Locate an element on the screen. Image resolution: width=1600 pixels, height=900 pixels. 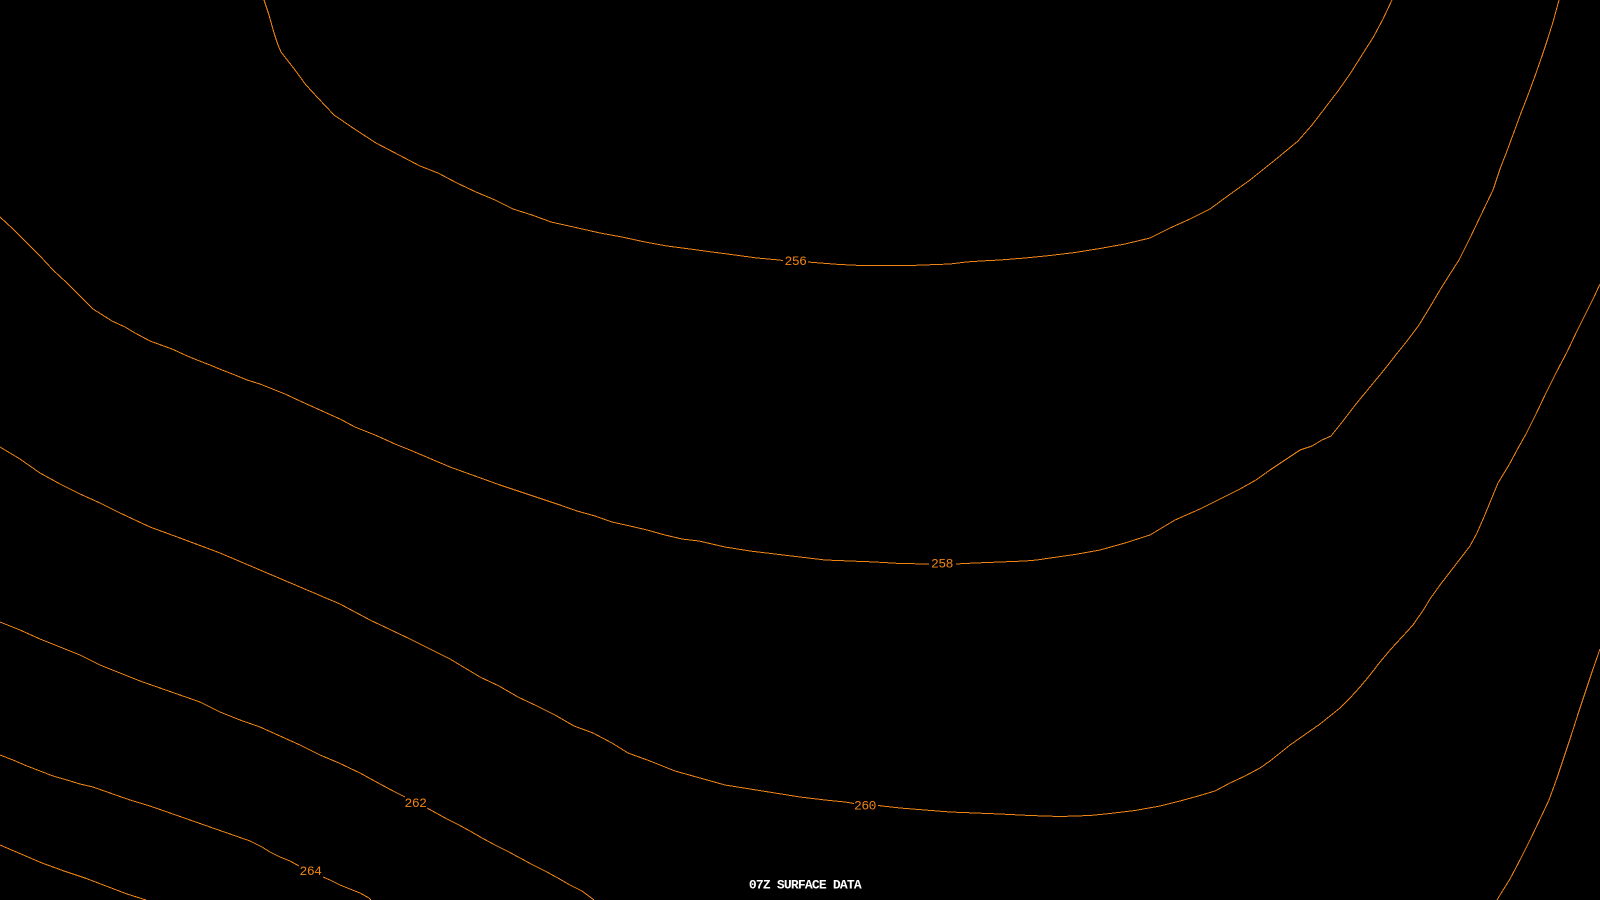
svg-text: 256 is located at coordinates (796, 261).